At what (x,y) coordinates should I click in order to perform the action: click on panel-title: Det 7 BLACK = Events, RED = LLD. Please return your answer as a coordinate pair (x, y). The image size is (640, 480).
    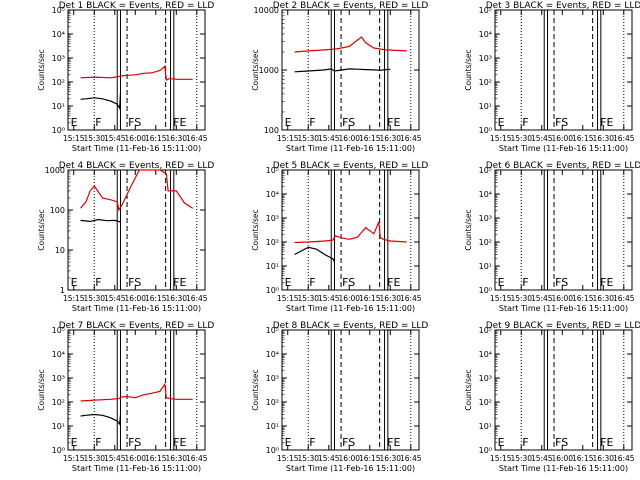
    Looking at the image, I should click on (137, 326).